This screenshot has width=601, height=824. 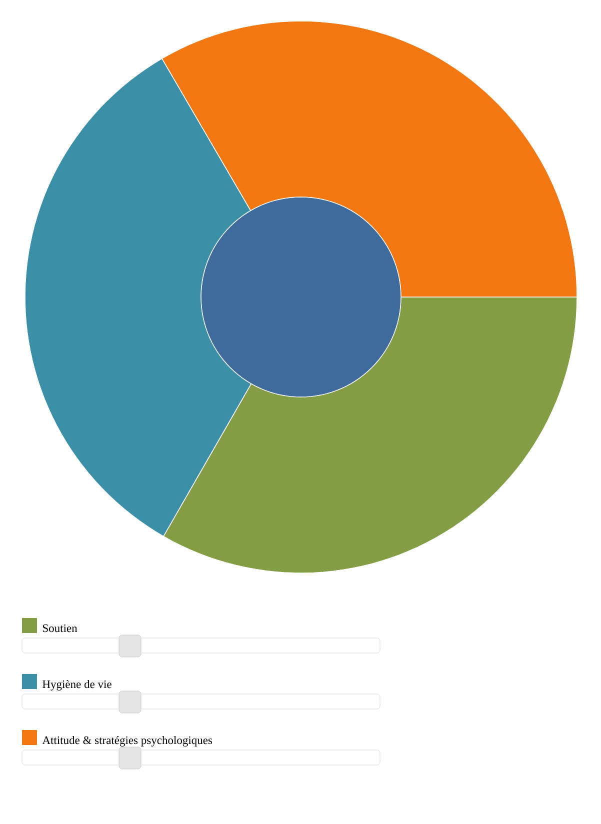 What do you see at coordinates (60, 628) in the screenshot?
I see `legend-label: Soutien` at bounding box center [60, 628].